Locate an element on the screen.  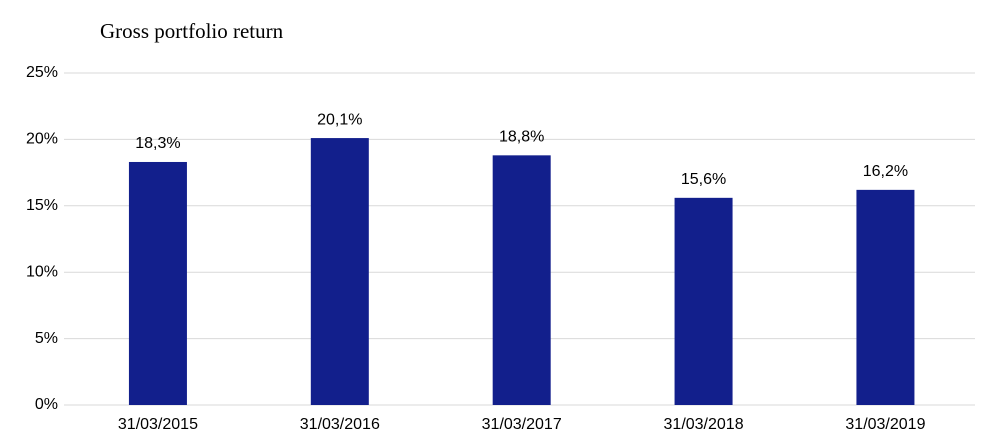
y-tick-label: 20% is located at coordinates (42, 139).